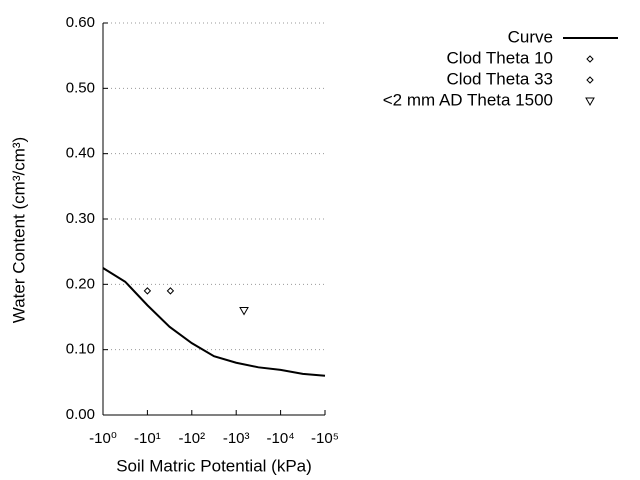 The height and width of the screenshot is (480, 640). I want to click on x-tick-label: -10², so click(191, 438).